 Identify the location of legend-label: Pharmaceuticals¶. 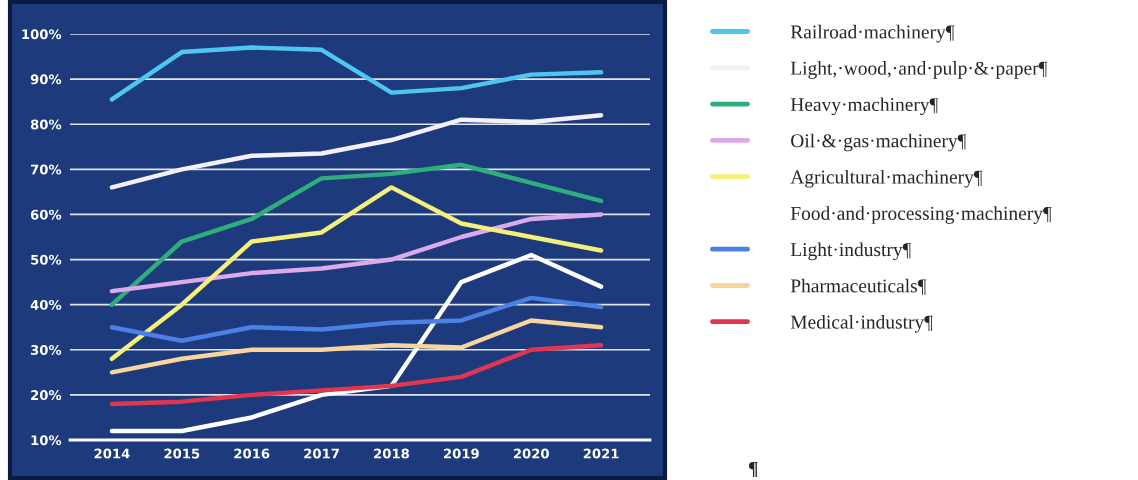
(858, 286).